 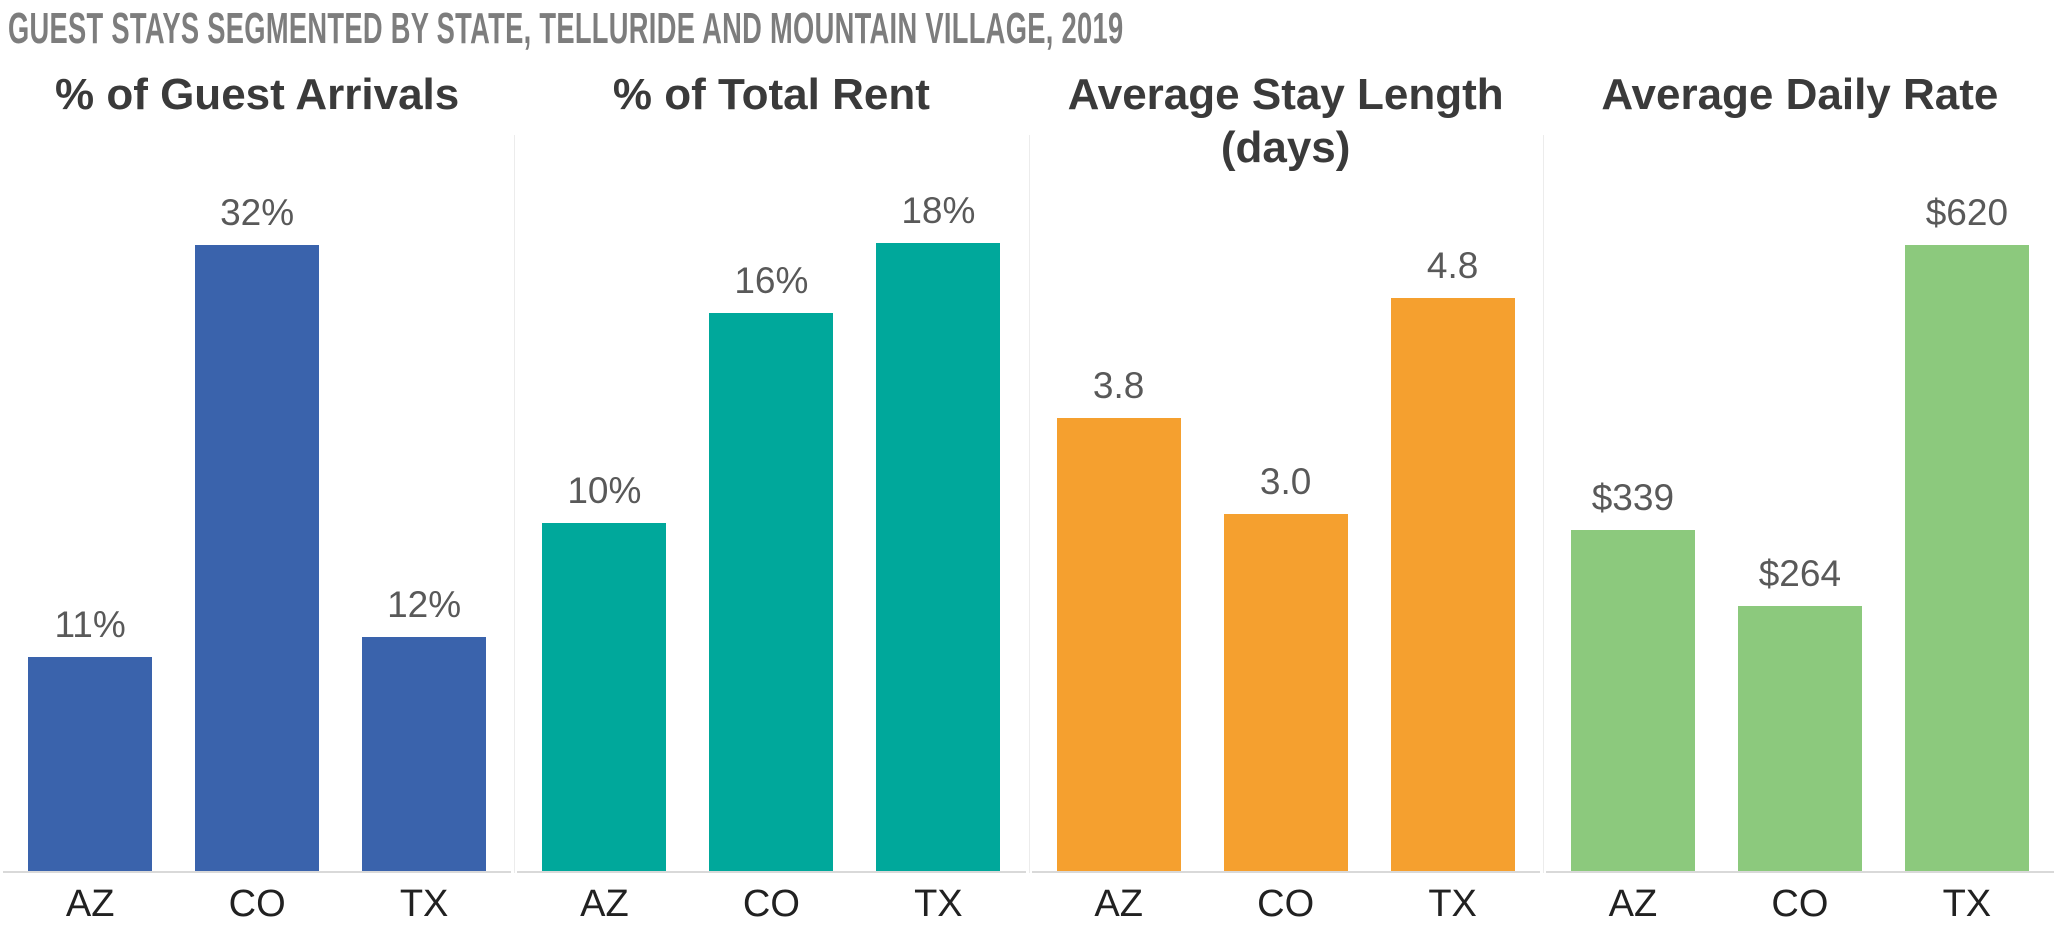 I want to click on bar-column: 3.8, so click(x=1118, y=619).